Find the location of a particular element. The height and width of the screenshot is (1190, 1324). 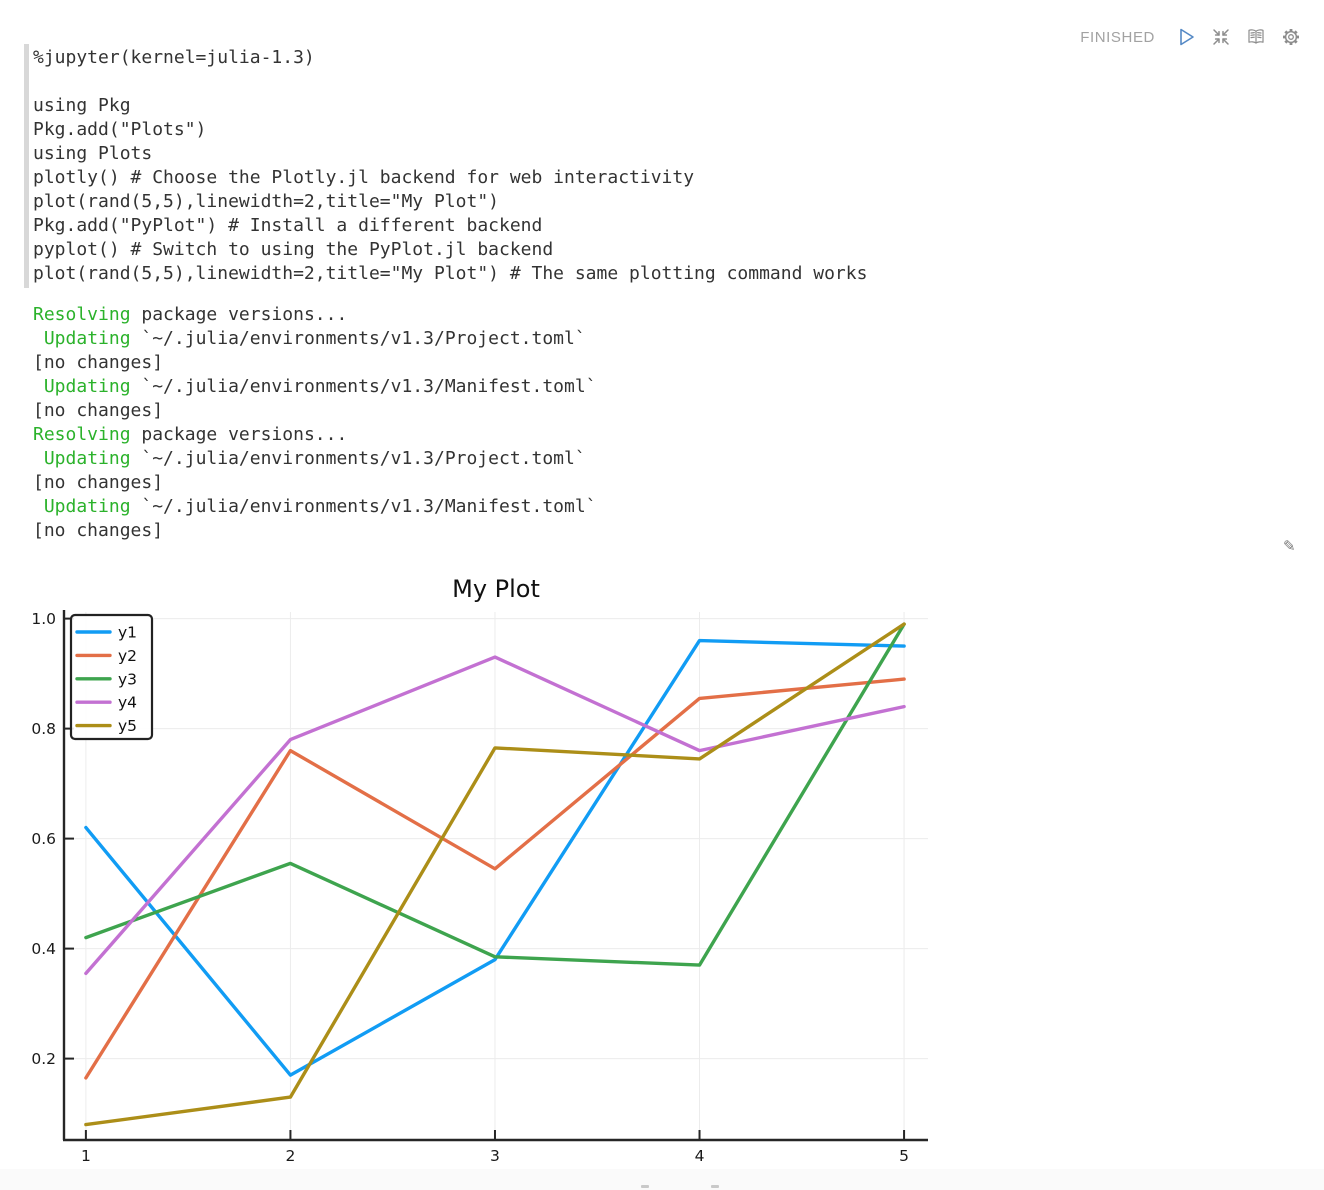

paragraph-controls: FINISHED is located at coordinates (1191, 37).